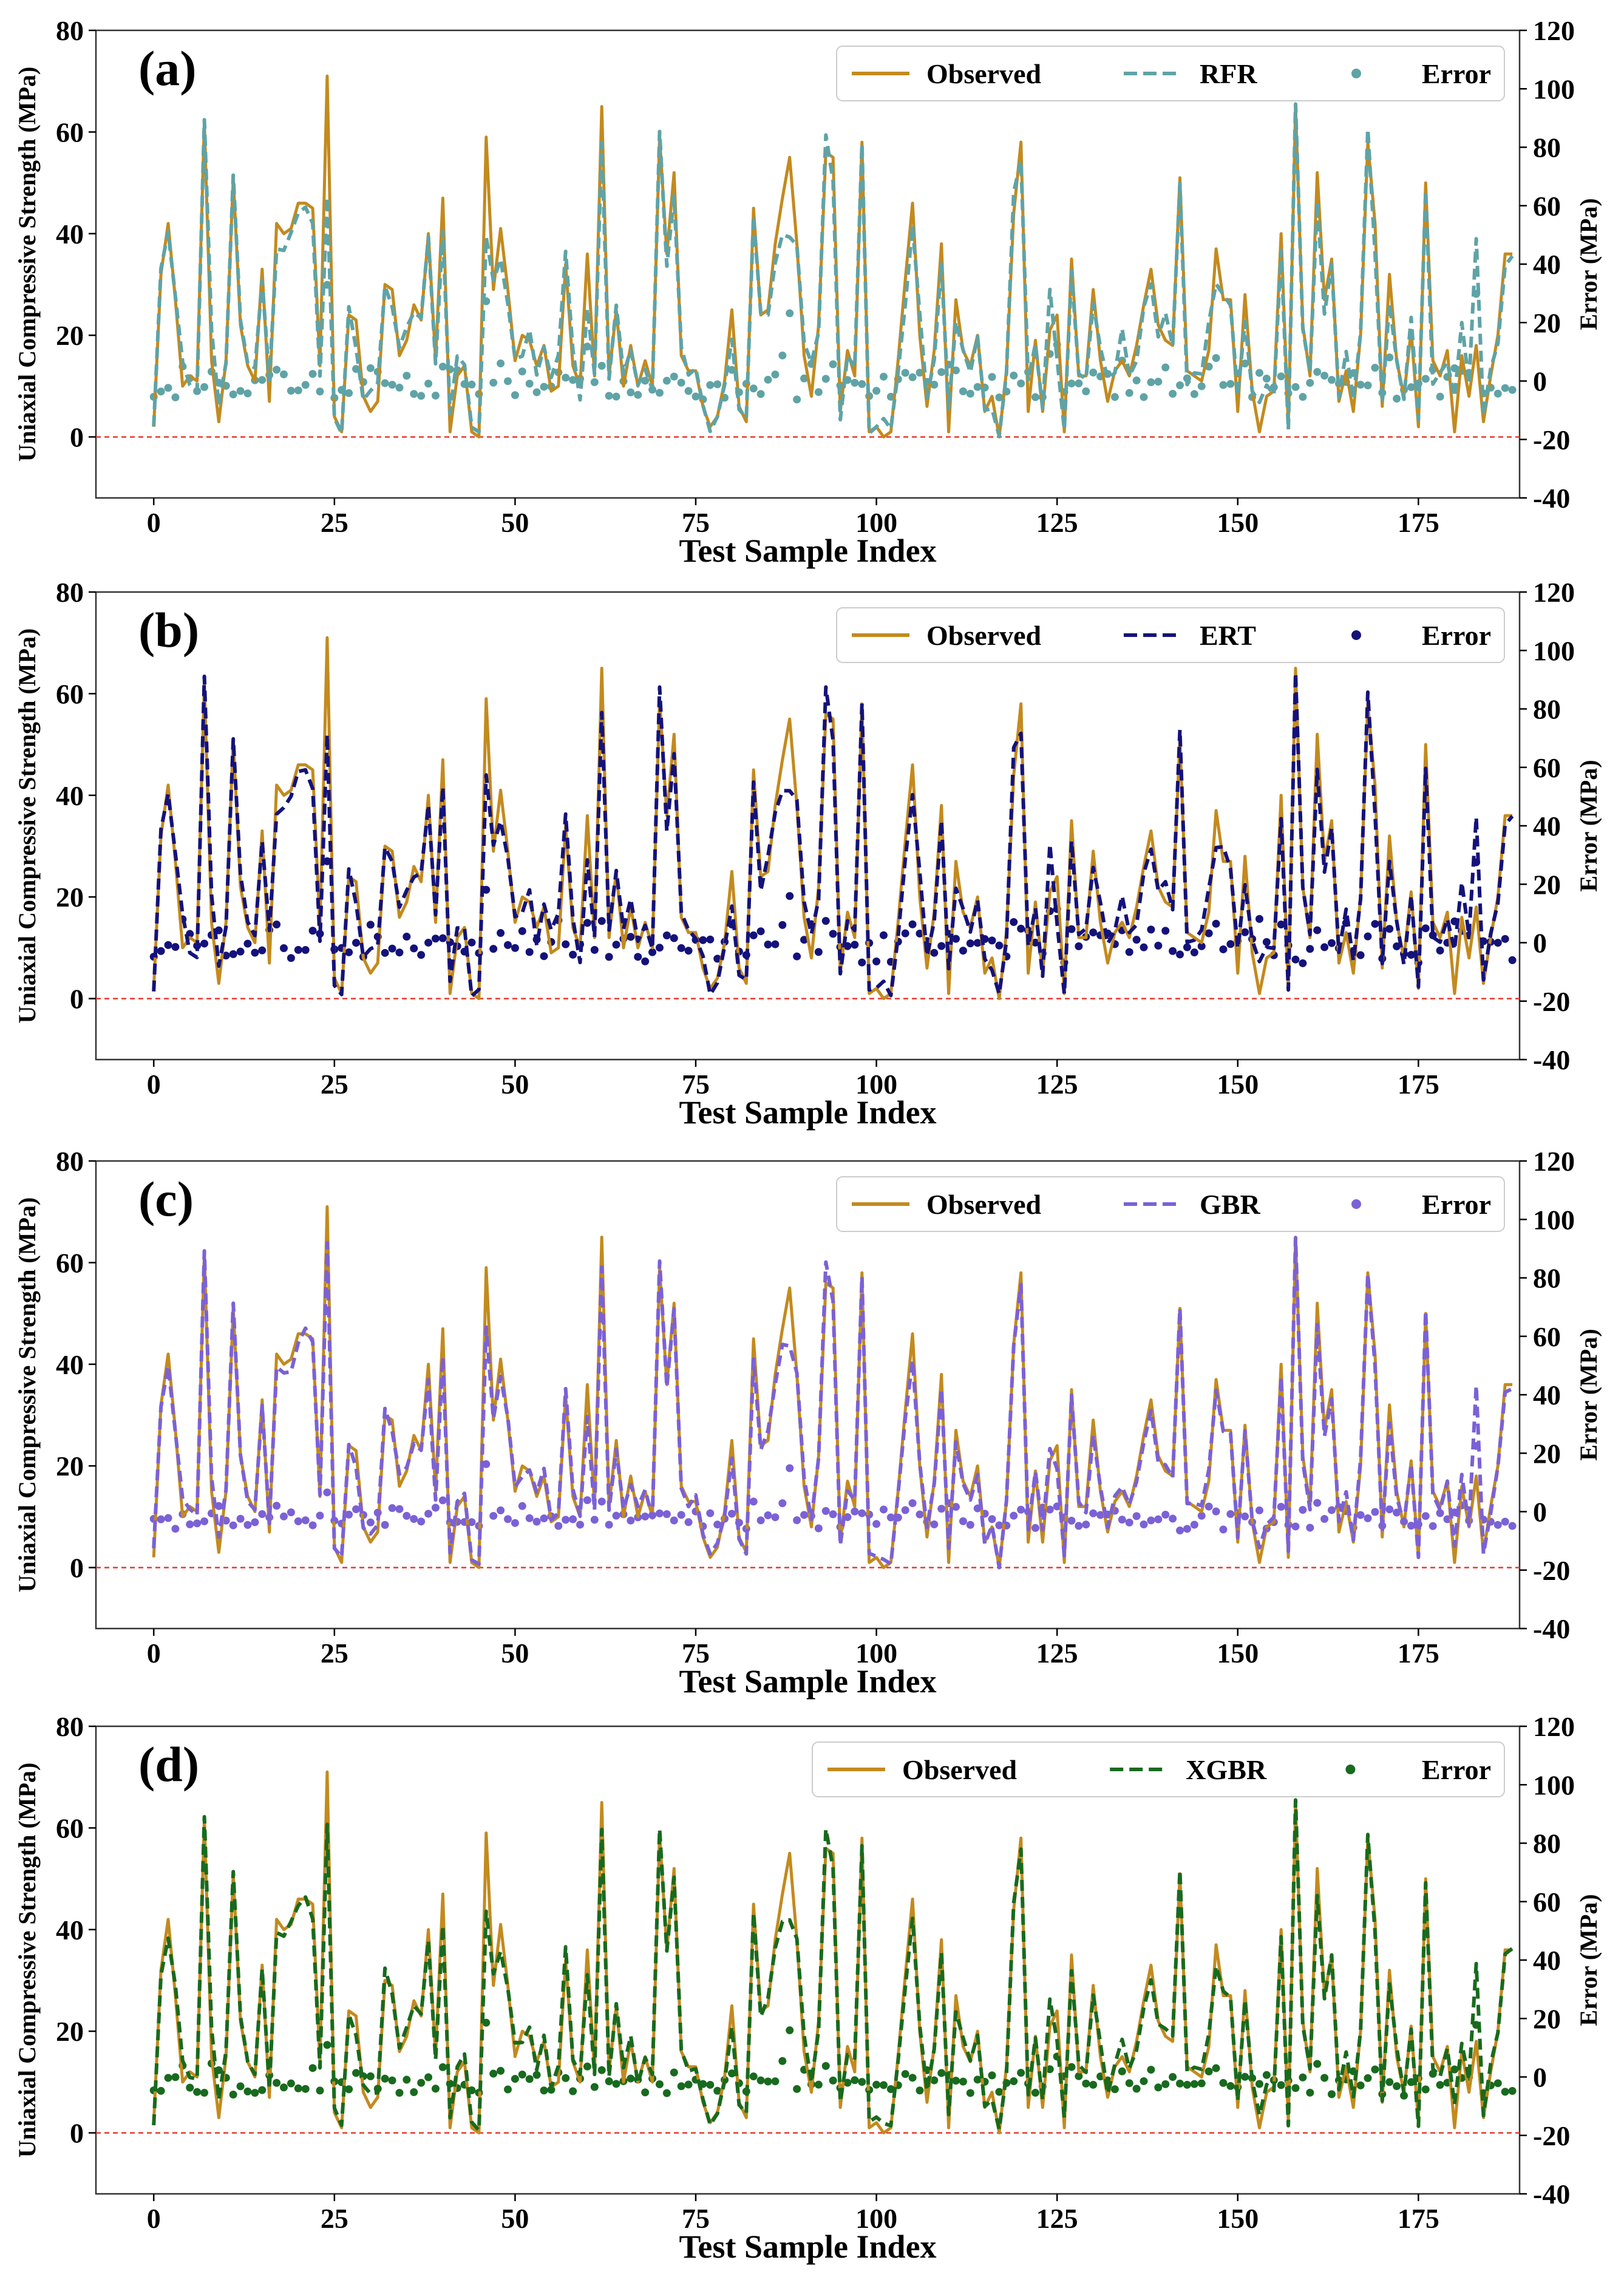 Image resolution: width=1624 pixels, height=2291 pixels. I want to click on y-axis-label: Uniaxial Compressive Strength (MPa), so click(27, 826).